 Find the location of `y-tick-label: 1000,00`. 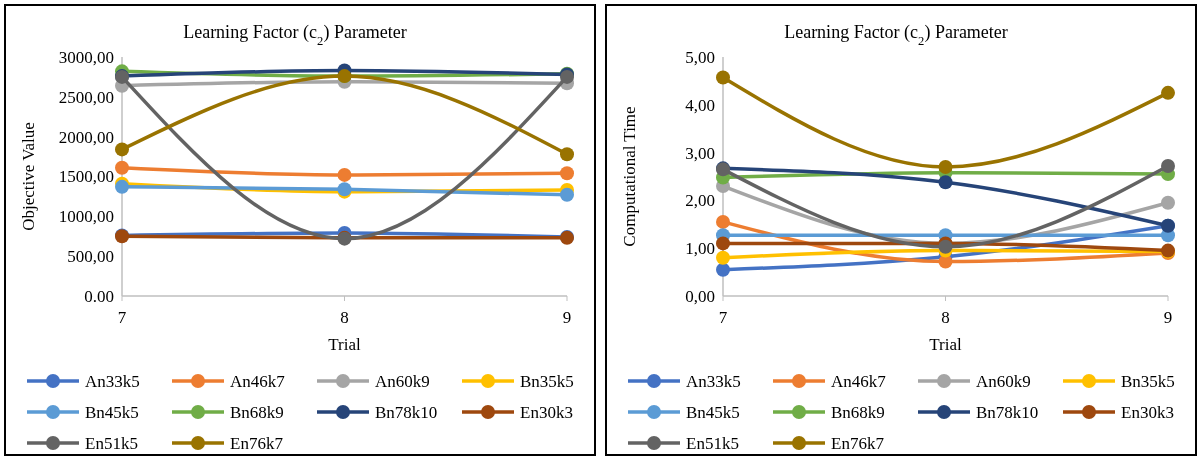

y-tick-label: 1000,00 is located at coordinates (86, 217).